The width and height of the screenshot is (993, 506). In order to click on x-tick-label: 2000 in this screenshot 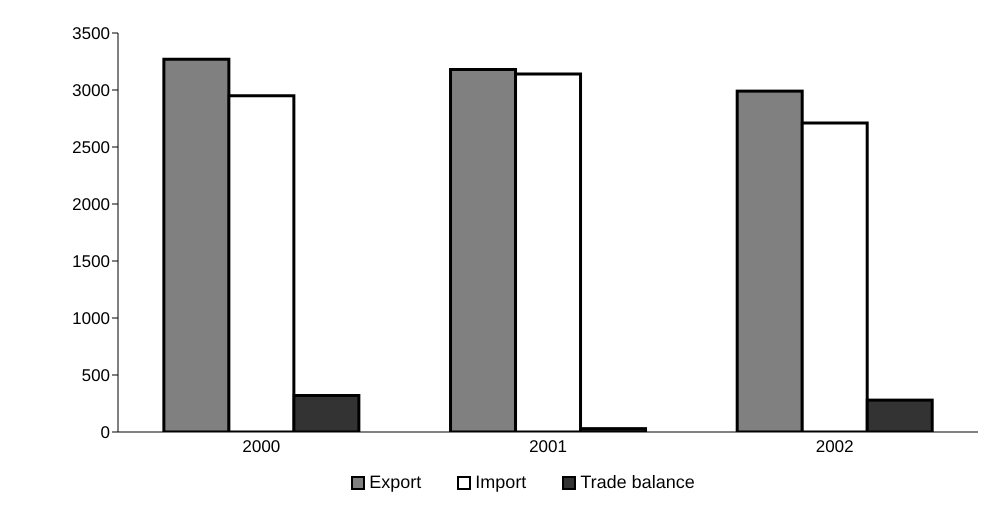, I will do `click(261, 446)`.